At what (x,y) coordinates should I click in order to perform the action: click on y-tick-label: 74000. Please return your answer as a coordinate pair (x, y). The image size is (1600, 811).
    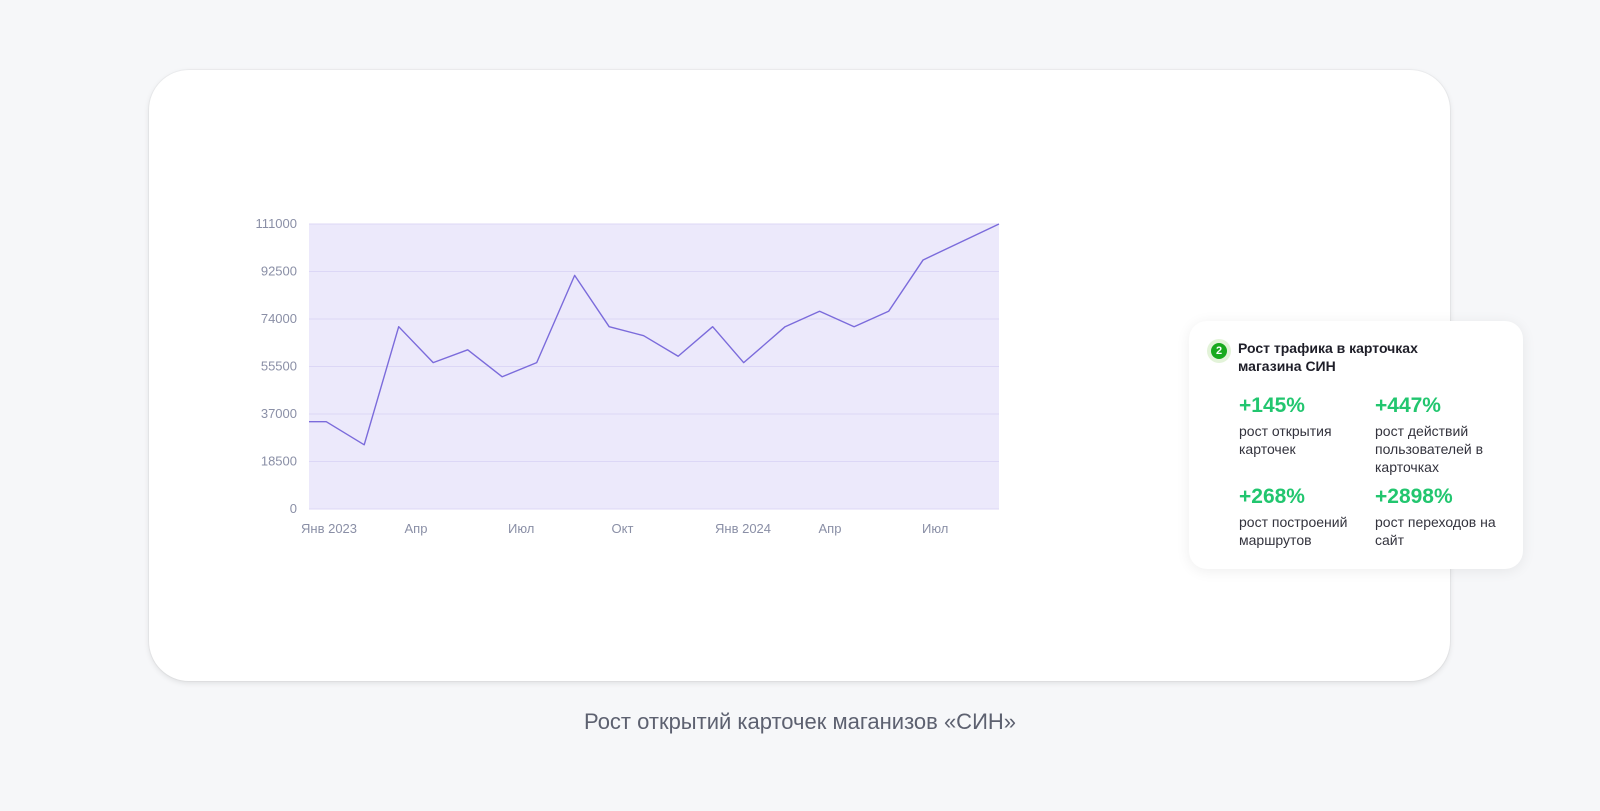
    Looking at the image, I should click on (279, 318).